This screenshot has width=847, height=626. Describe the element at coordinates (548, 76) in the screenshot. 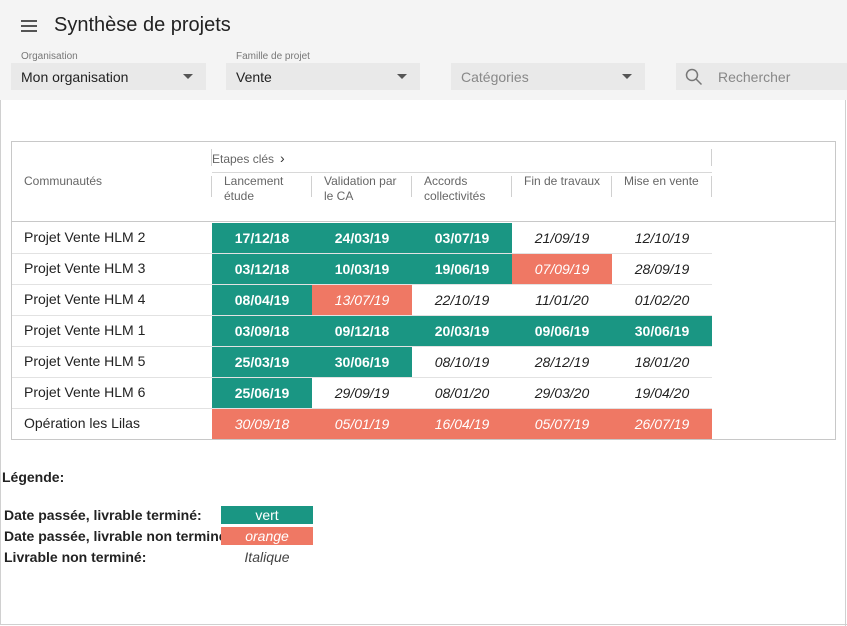

I see `categories-select: Catégories` at that location.